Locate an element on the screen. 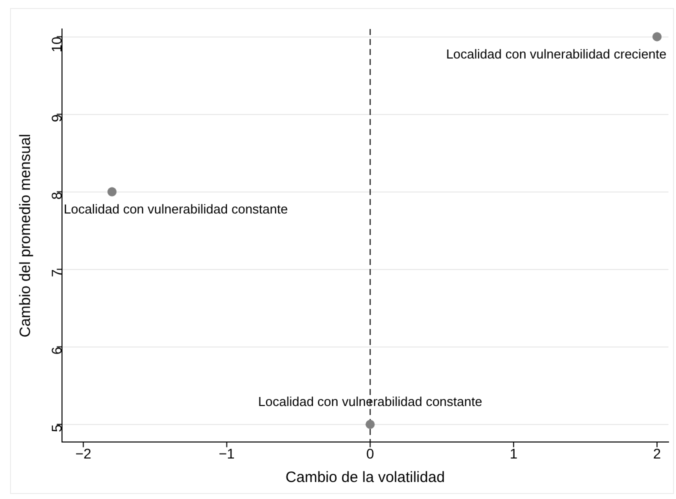 The height and width of the screenshot is (499, 676). annotation: Localidad con vulnerabilidad constante is located at coordinates (176, 208).